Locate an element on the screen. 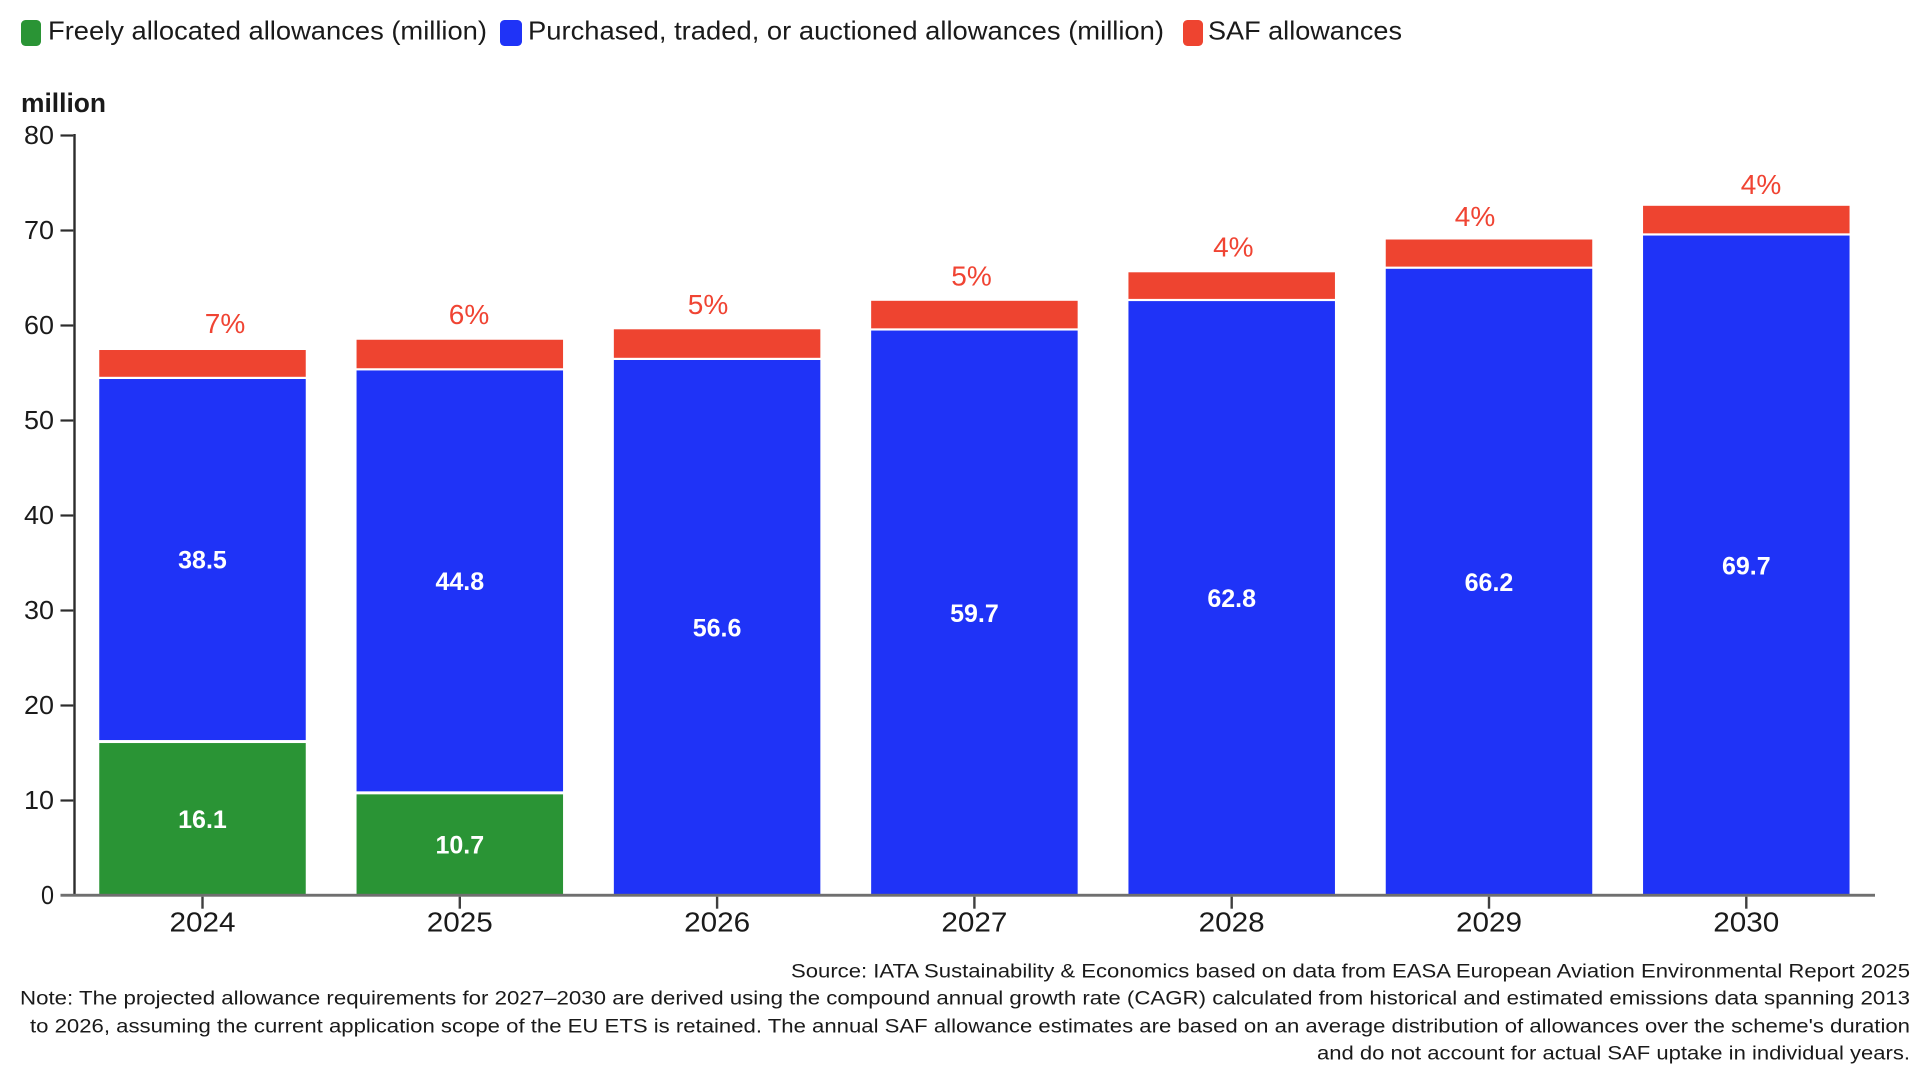 Image resolution: width=1920 pixels, height=1080 pixels. svg-text: 50 is located at coordinates (39, 420).